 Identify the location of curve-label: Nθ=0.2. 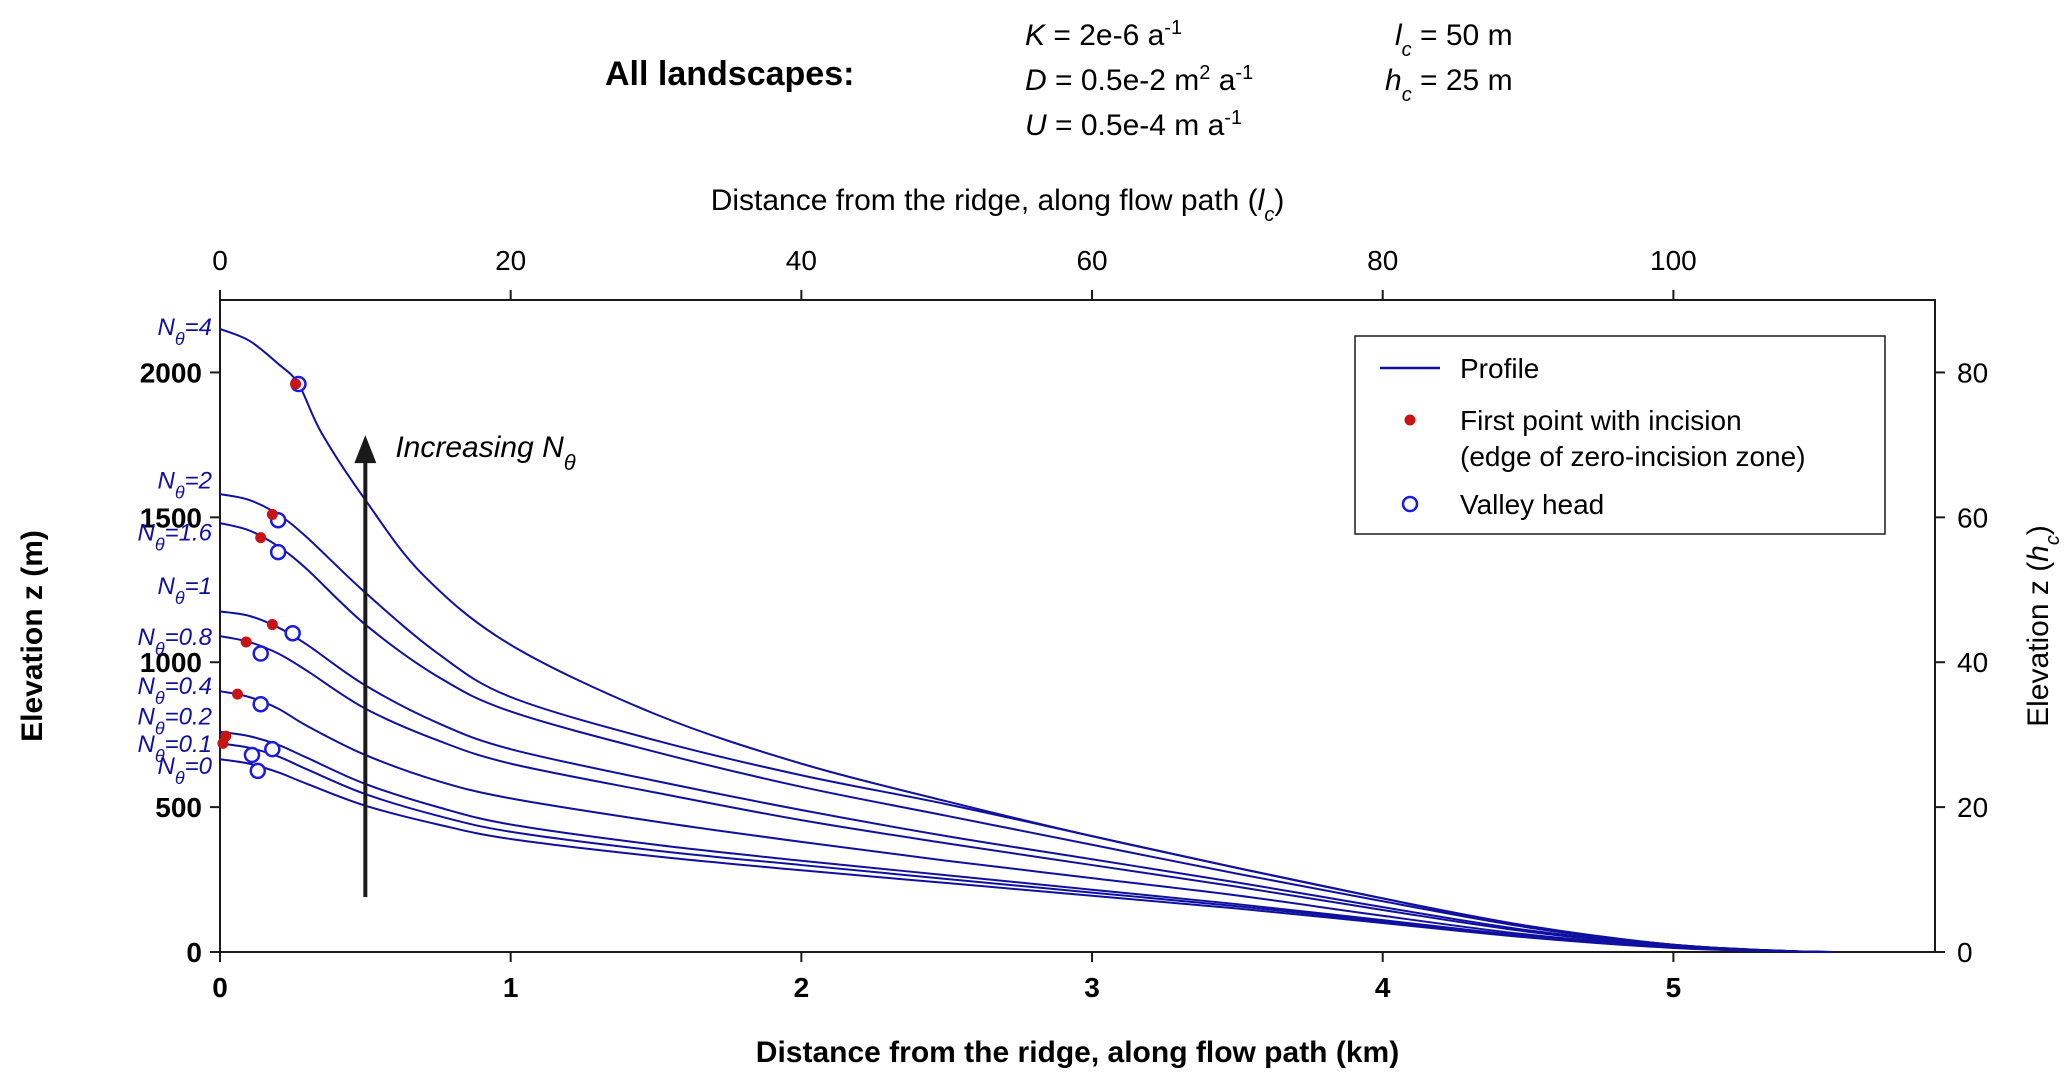
(175, 721).